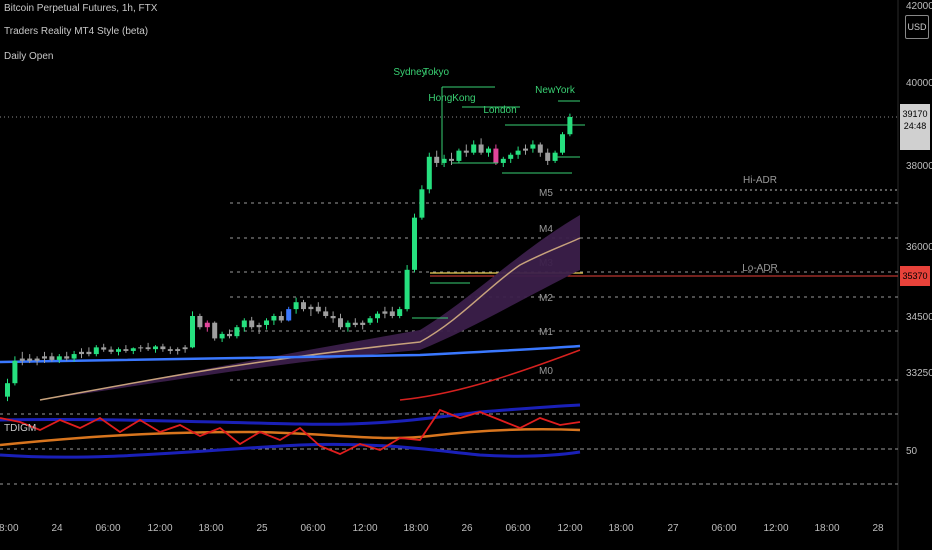  What do you see at coordinates (919, 83) in the screenshot?
I see `y-tick-label: 40000` at bounding box center [919, 83].